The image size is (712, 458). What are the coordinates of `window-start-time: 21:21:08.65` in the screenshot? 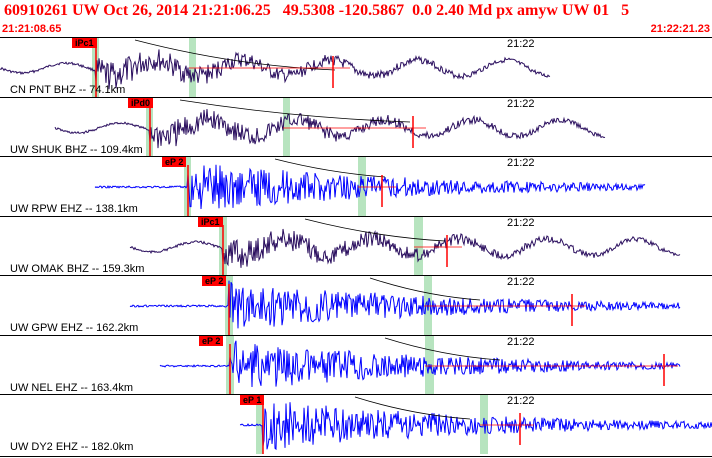 It's located at (32, 29).